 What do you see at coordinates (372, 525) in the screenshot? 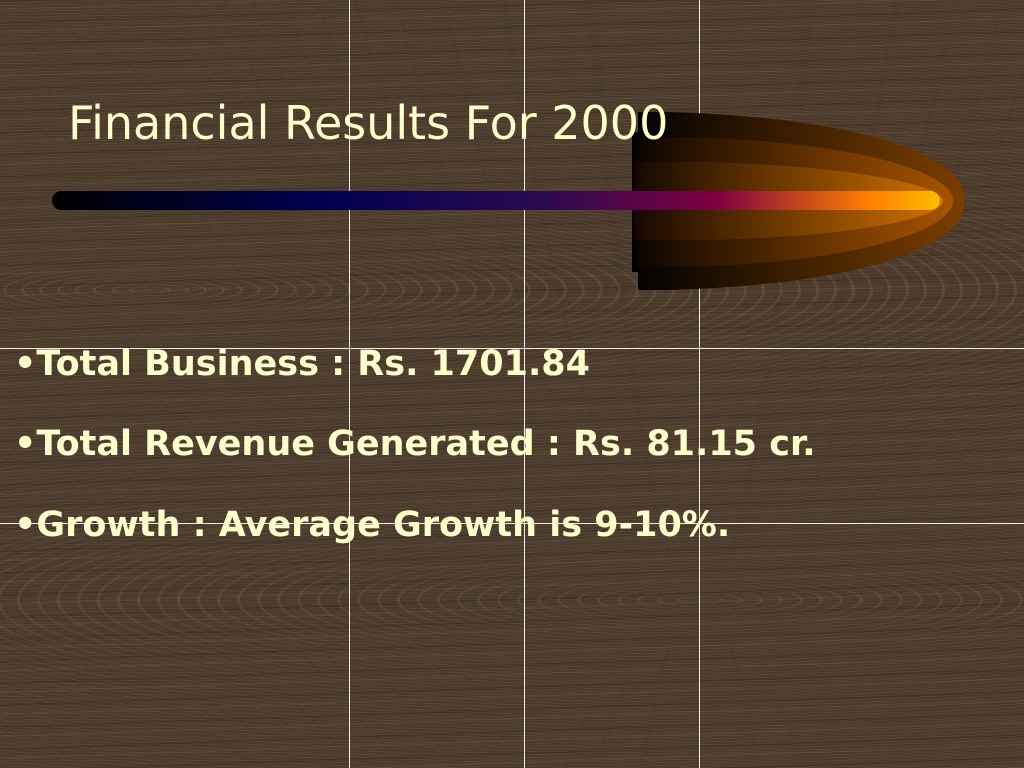
I see `bullet-growth: •Growth : Average Growth is 9-10%.` at bounding box center [372, 525].